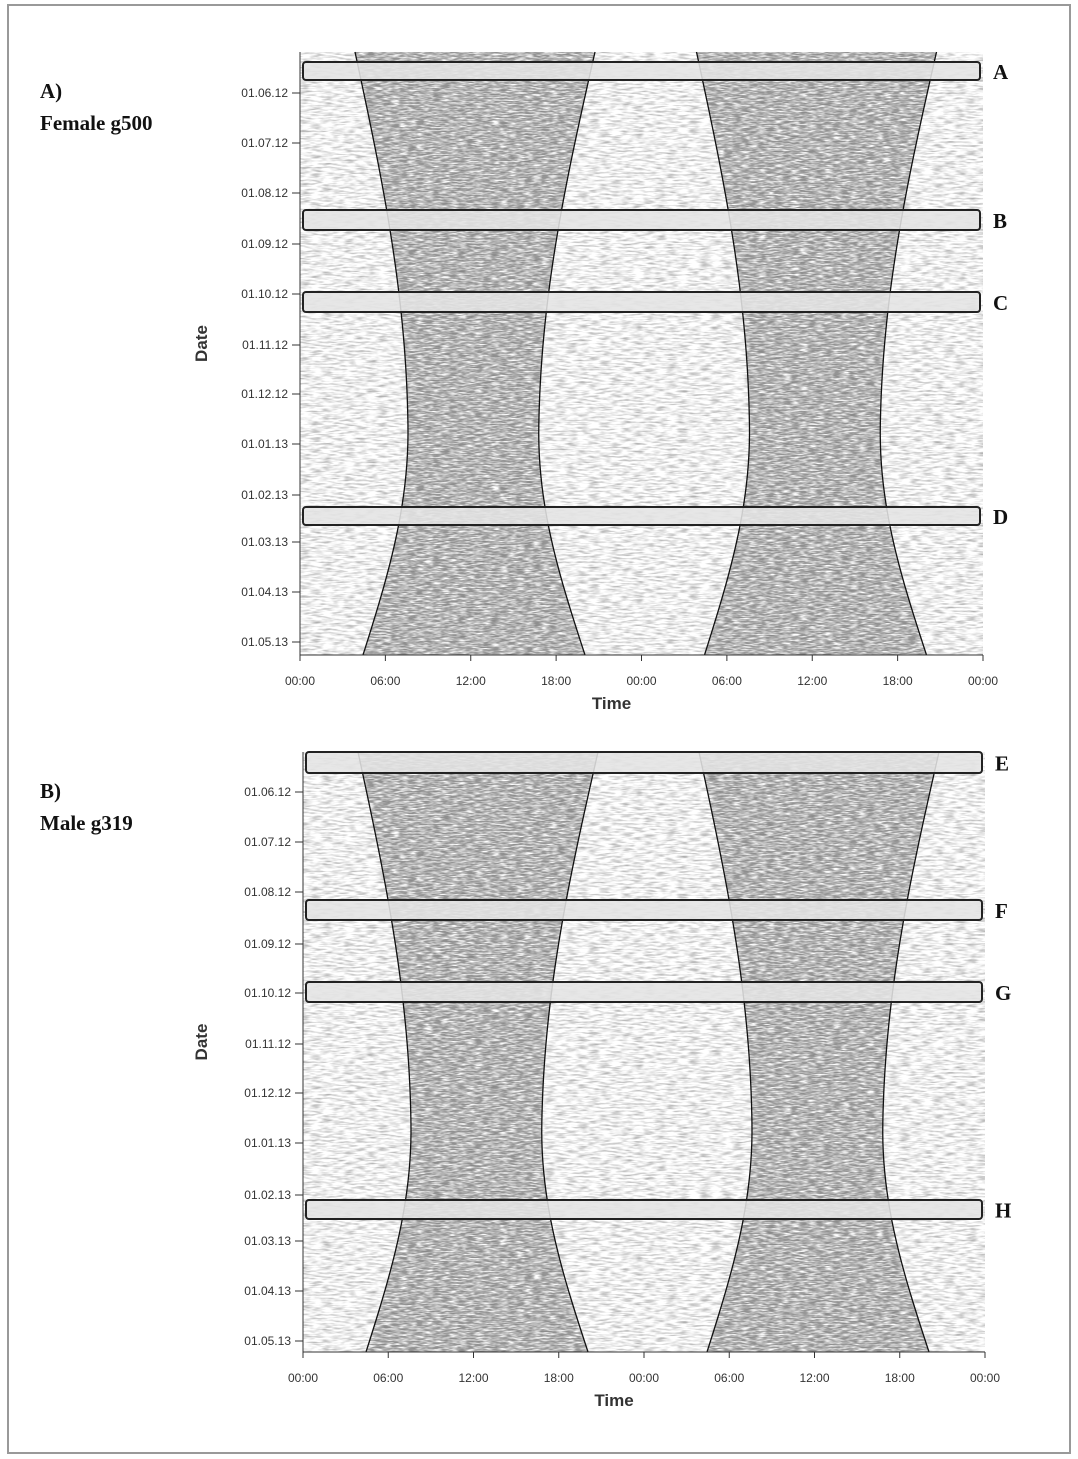 The image size is (1078, 1459). I want to click on panel-label: A), so click(51, 91).